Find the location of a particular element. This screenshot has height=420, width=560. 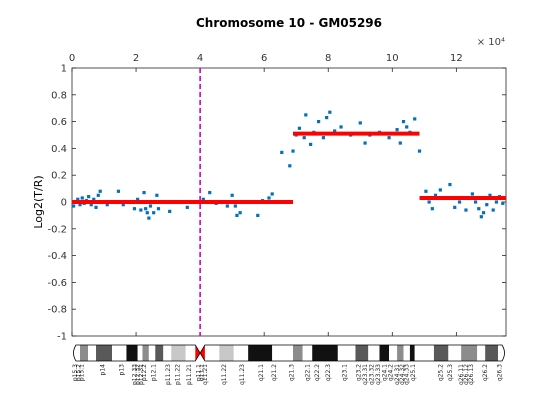

band-label: q22.1 is located at coordinates (307, 372).